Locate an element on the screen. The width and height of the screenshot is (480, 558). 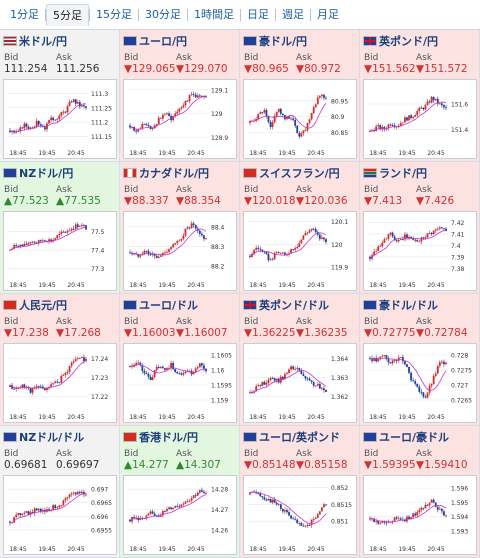
tab-15min: 15分足 is located at coordinates (114, 14).